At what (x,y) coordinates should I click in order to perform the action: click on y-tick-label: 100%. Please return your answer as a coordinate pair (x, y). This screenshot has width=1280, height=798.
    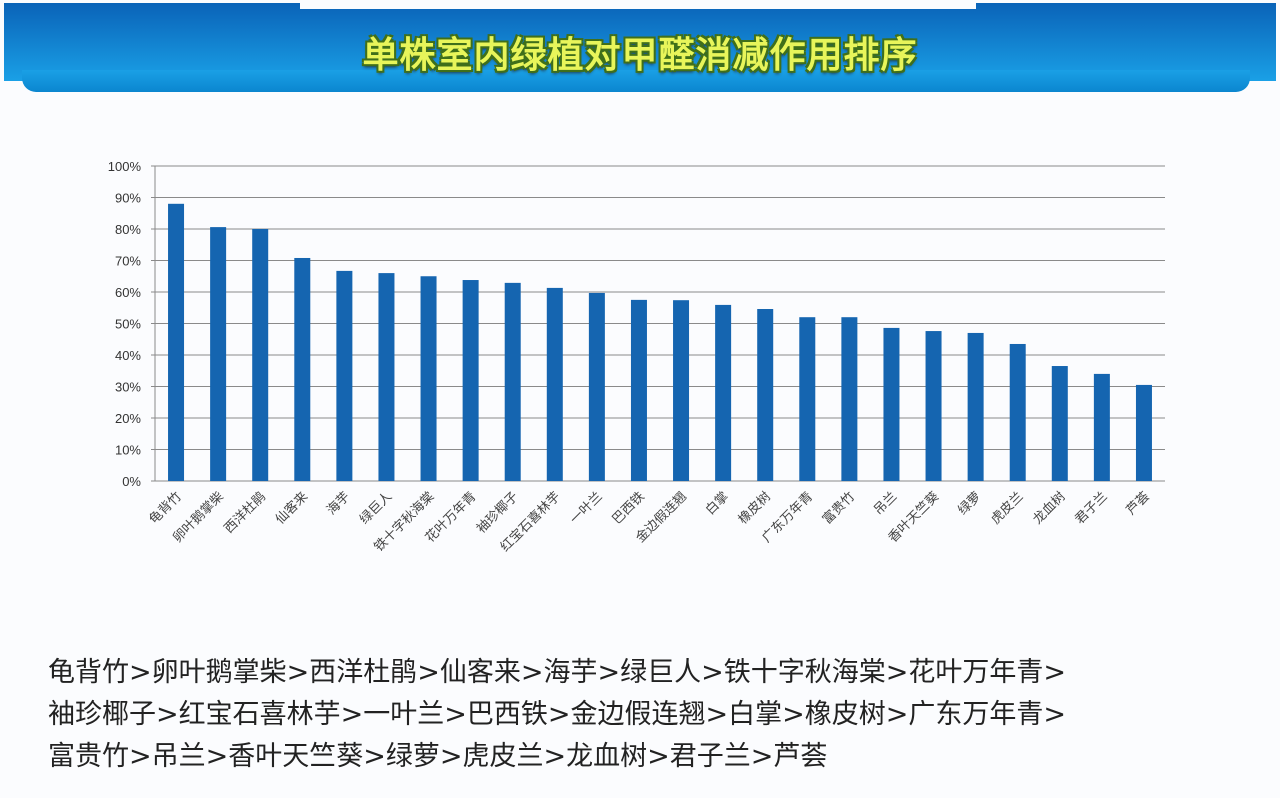
    Looking at the image, I should click on (125, 166).